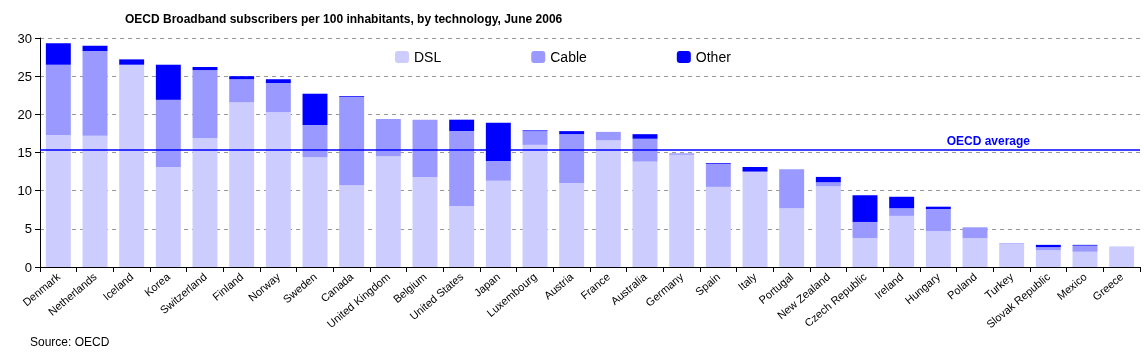 This screenshot has width=1144, height=352. Describe the element at coordinates (24, 76) in the screenshot. I see `y-tick-label: 25` at that location.